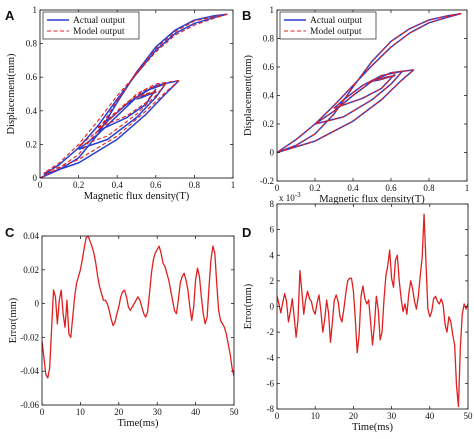 The height and width of the screenshot is (439, 474). Describe the element at coordinates (267, 181) in the screenshot. I see `y-tick-label: -0.2` at that location.